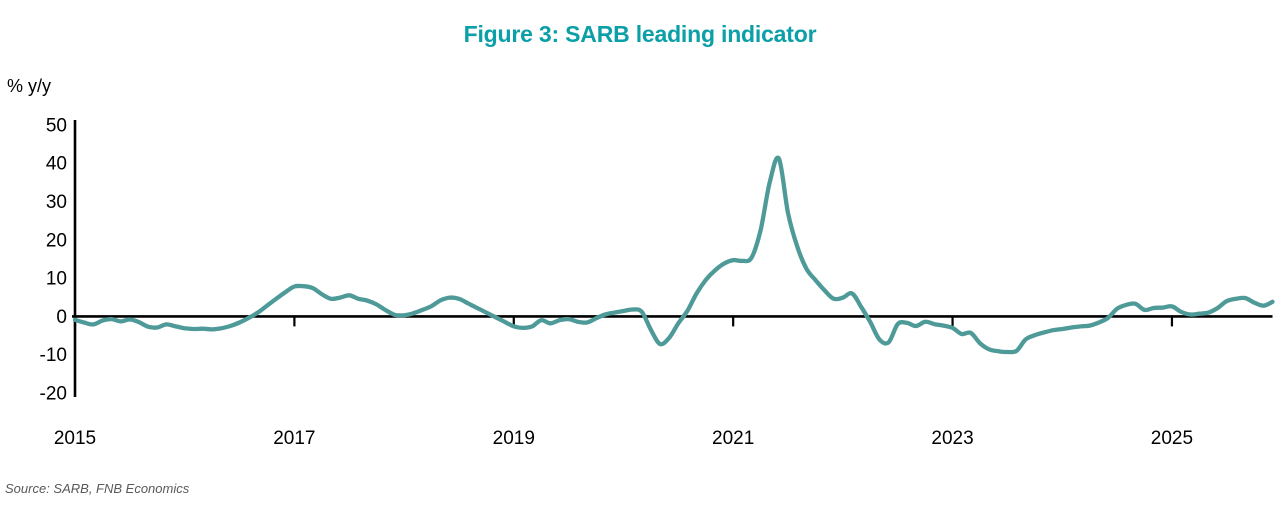 This screenshot has width=1280, height=520. I want to click on chart-title: Figure 3: SARB leading indicator, so click(640, 34).